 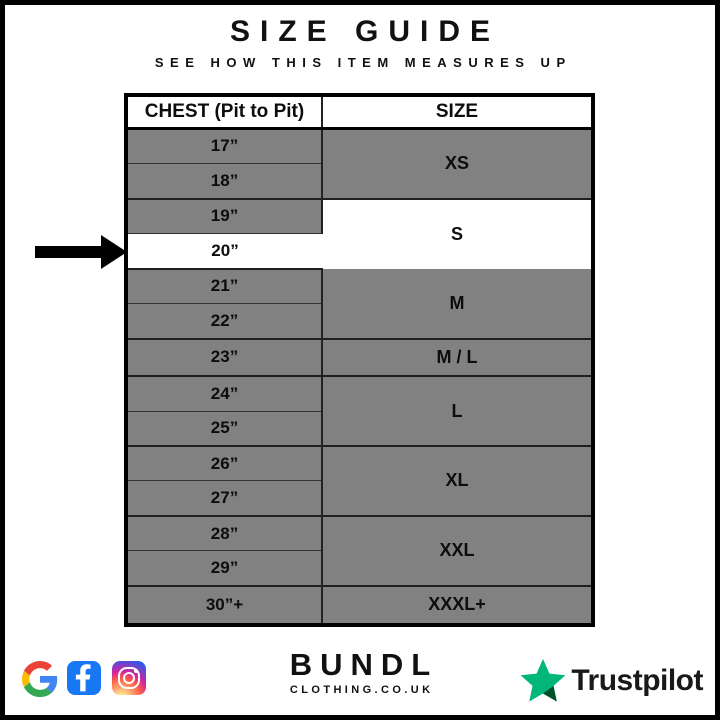 What do you see at coordinates (359, 498) in the screenshot?
I see `table-row: 27”` at bounding box center [359, 498].